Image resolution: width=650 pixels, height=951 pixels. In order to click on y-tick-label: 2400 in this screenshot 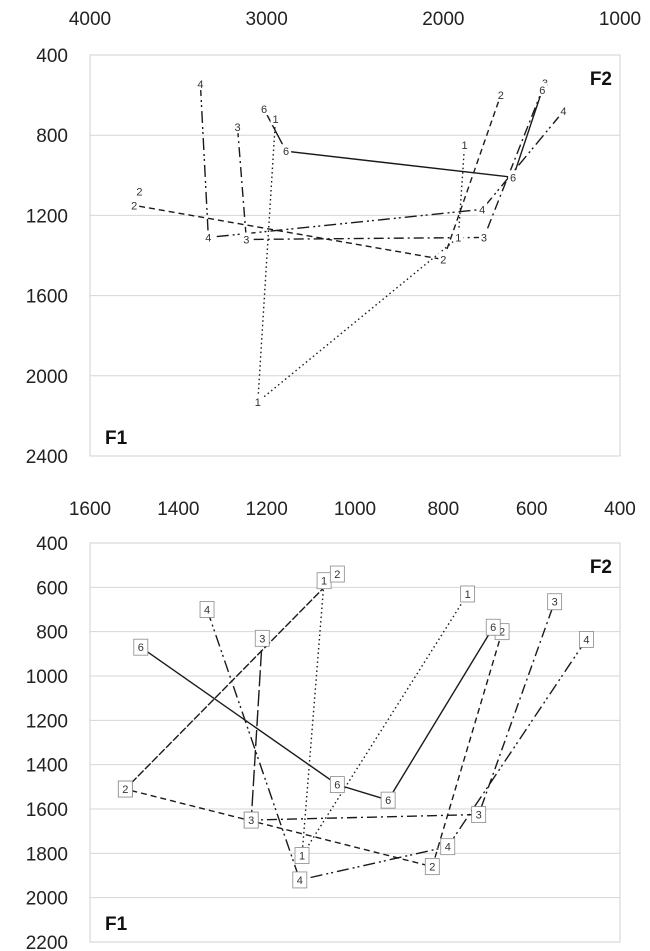, I will do `click(47, 457)`.